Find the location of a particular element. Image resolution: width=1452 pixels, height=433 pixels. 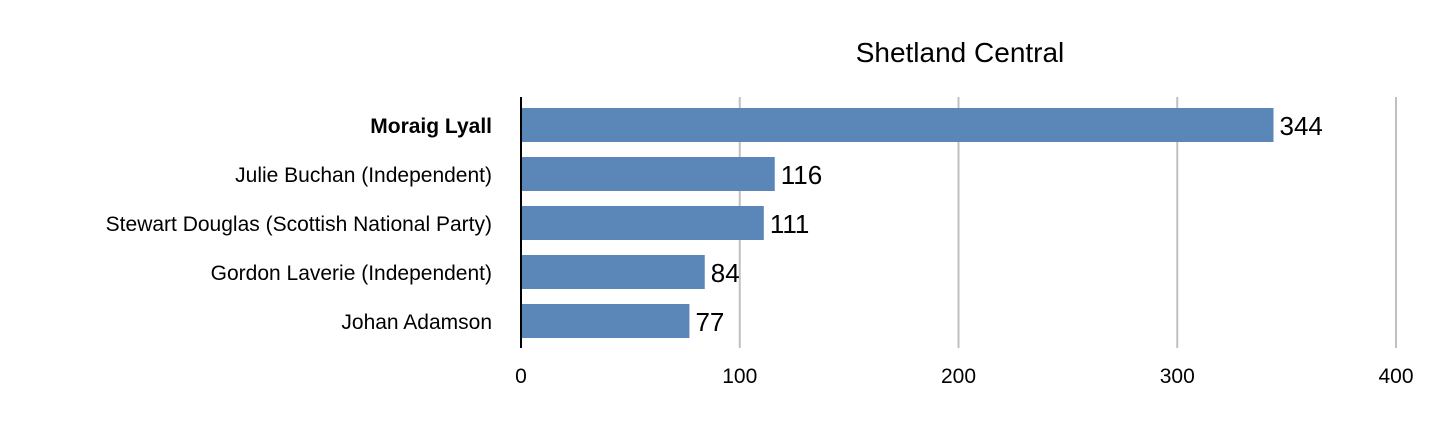

data-label-3: 111 is located at coordinates (790, 224).